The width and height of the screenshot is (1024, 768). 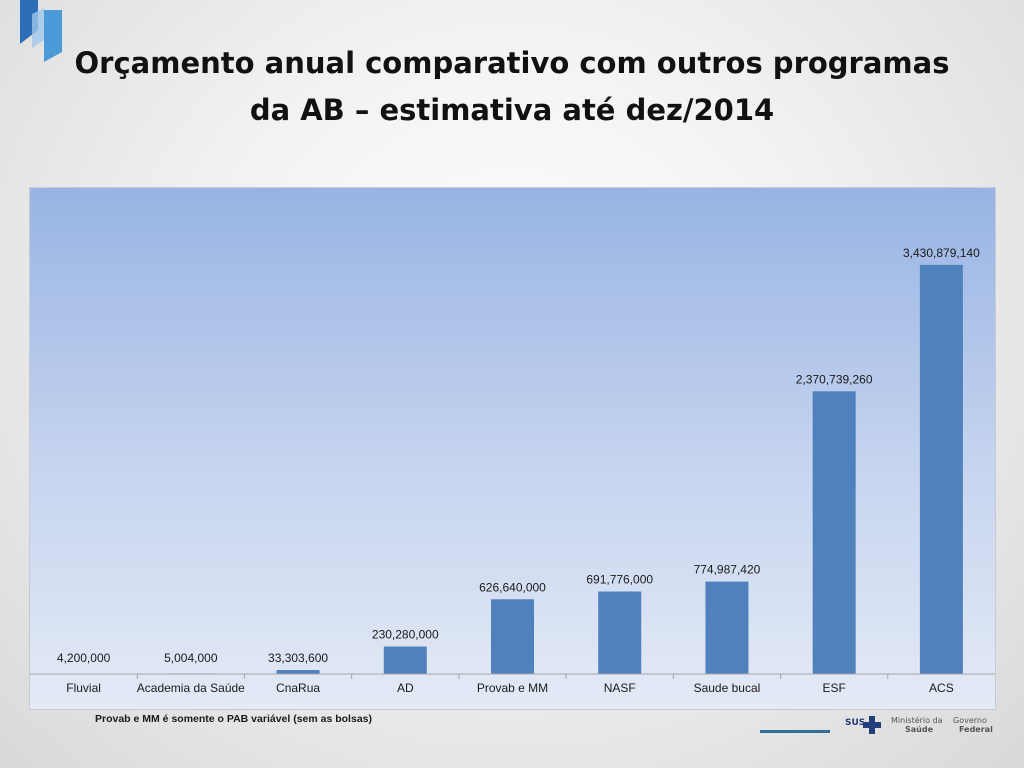 I want to click on category-label-4: Provab e MM, so click(x=512, y=688).